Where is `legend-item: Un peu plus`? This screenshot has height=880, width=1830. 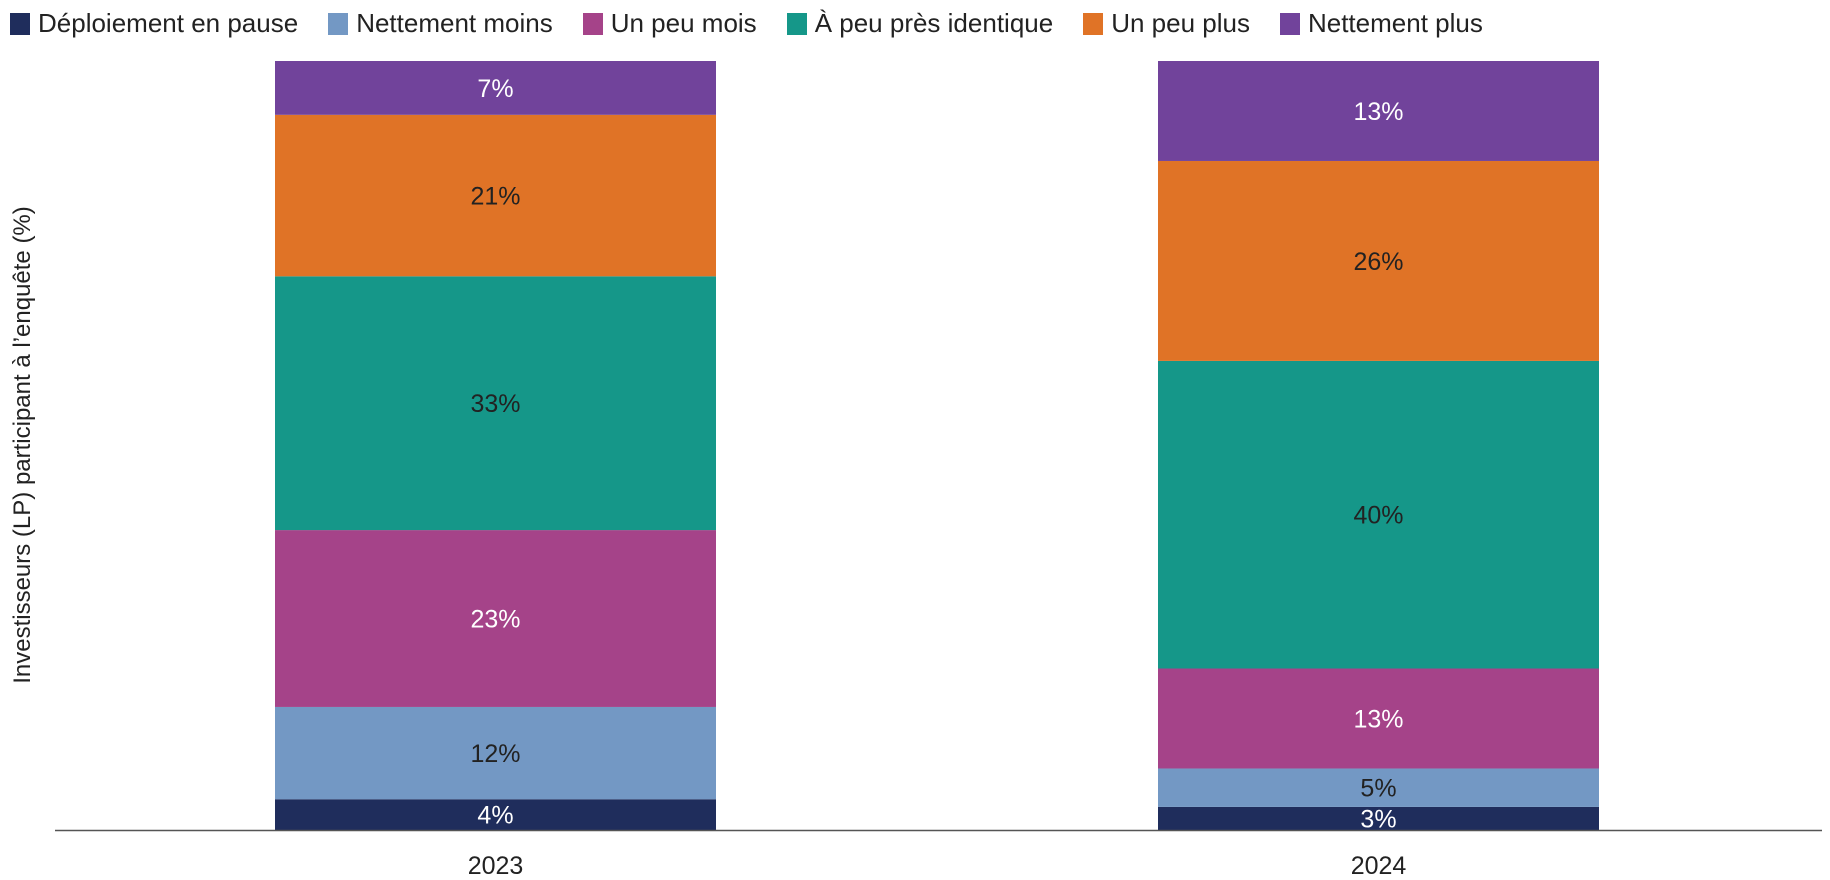
legend-item: Un peu plus is located at coordinates (1166, 23).